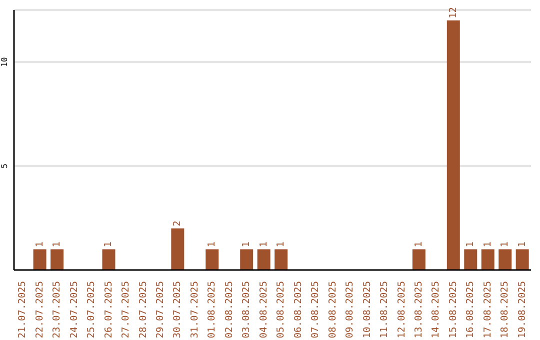 The width and height of the screenshot is (540, 340). What do you see at coordinates (488, 309) in the screenshot?
I see `x-tick-label: 17.08.2025` at bounding box center [488, 309].